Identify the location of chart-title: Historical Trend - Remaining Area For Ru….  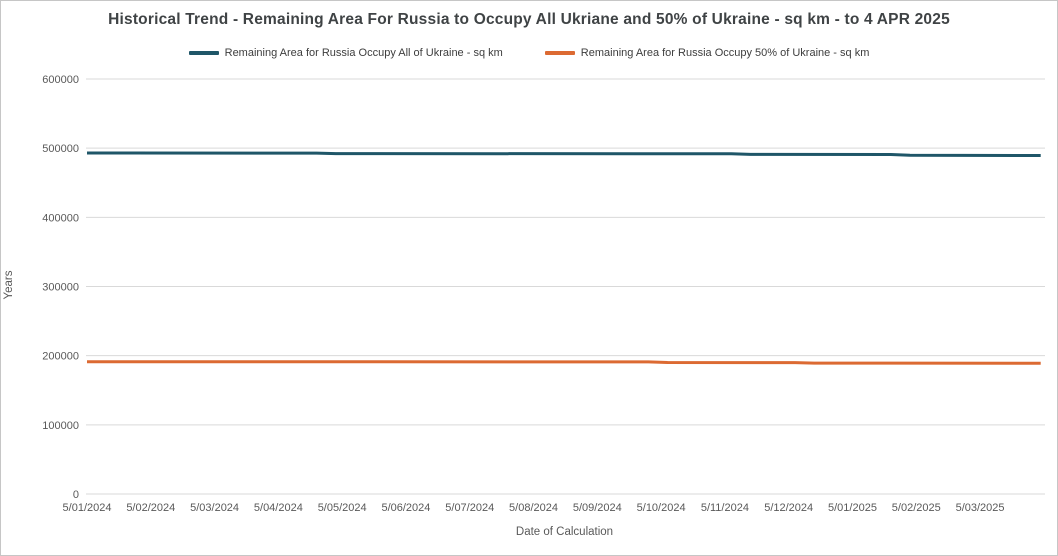
(529, 19).